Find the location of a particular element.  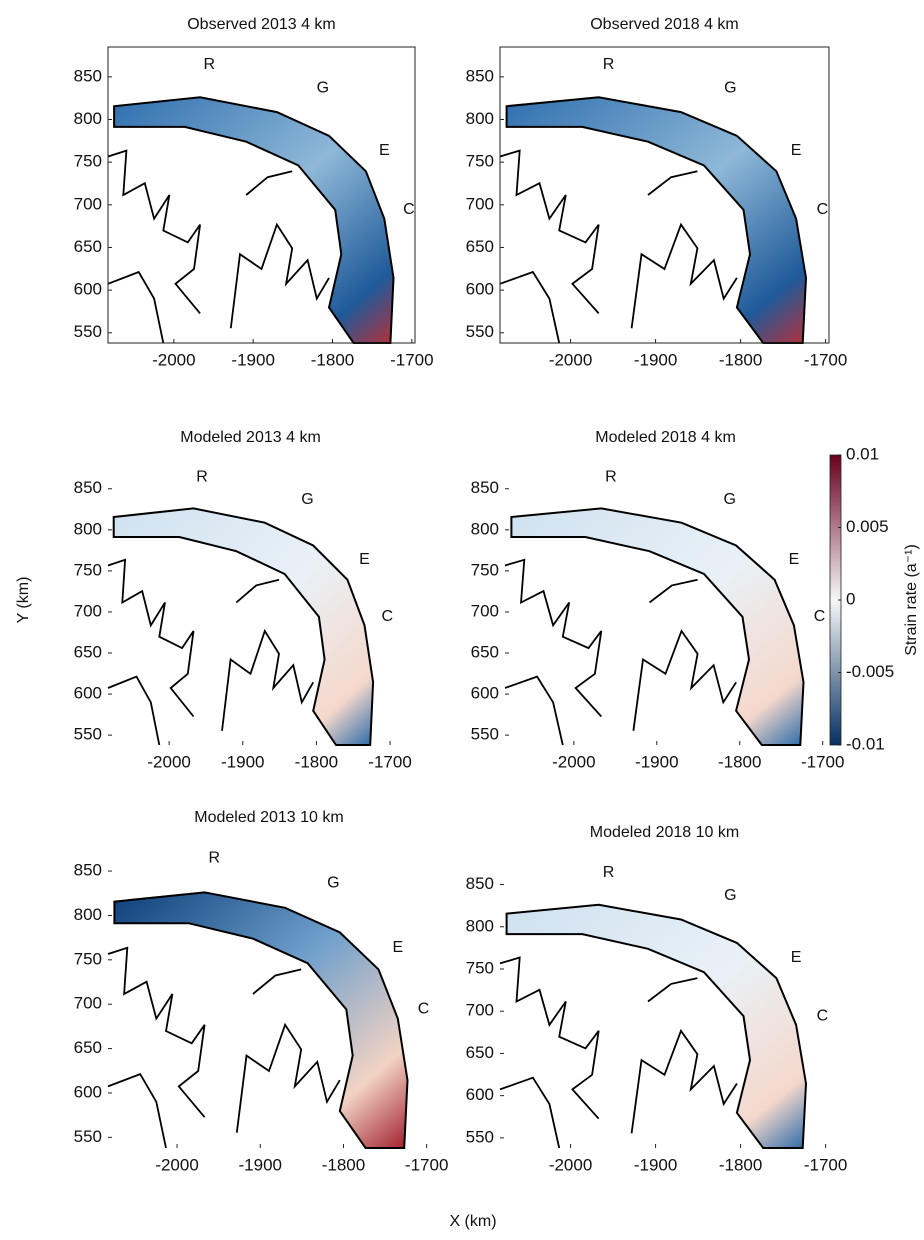

x-axis-label: X (km) is located at coordinates (472, 1221).